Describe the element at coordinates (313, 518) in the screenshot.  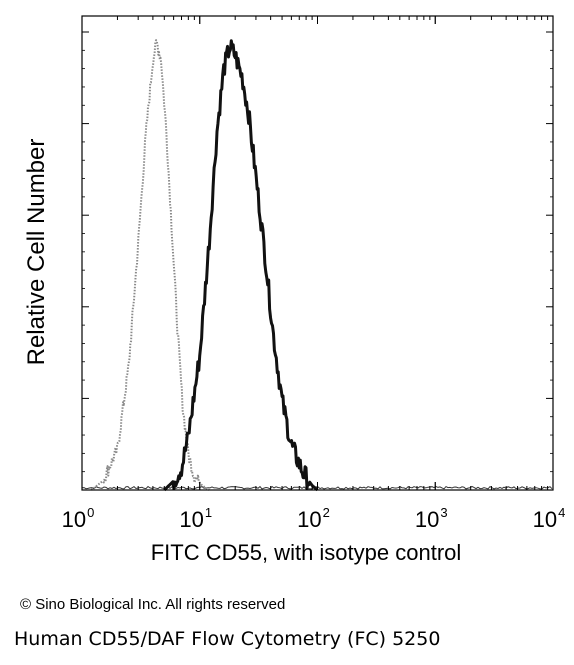
I see `x-tick-label: 10²` at that location.